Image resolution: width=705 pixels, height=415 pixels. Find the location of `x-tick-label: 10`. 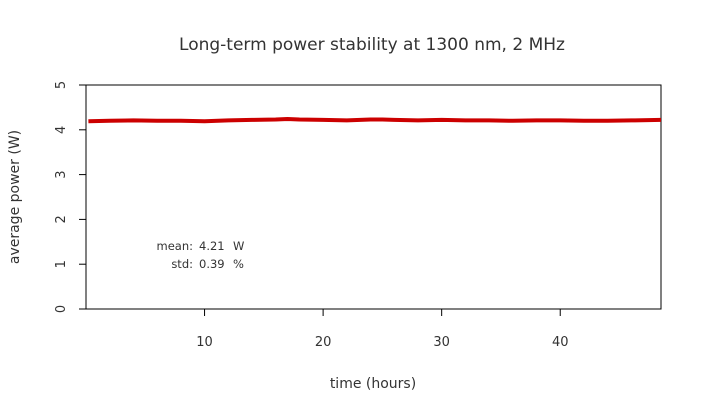

x-tick-label: 10 is located at coordinates (204, 342).